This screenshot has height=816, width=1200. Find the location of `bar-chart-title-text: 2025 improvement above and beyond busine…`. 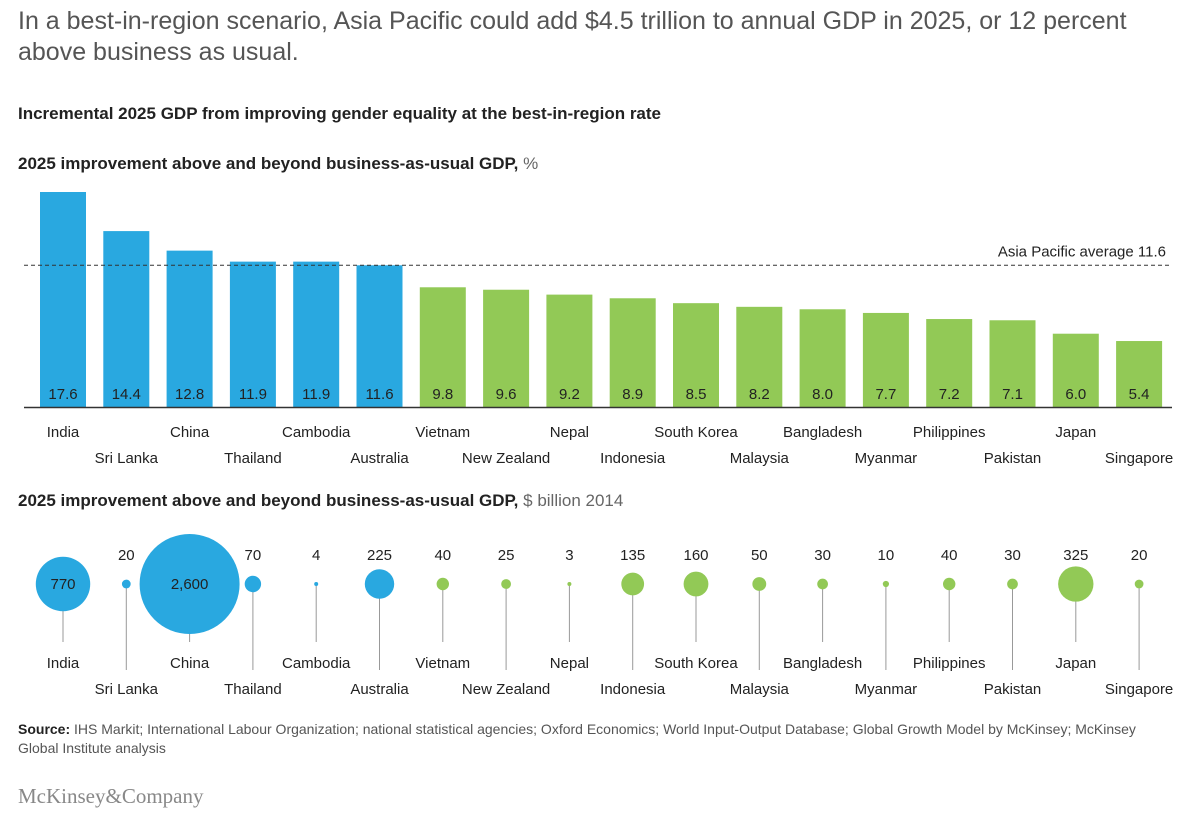

bar-chart-title-text: 2025 improvement above and beyond busine… is located at coordinates (268, 163).